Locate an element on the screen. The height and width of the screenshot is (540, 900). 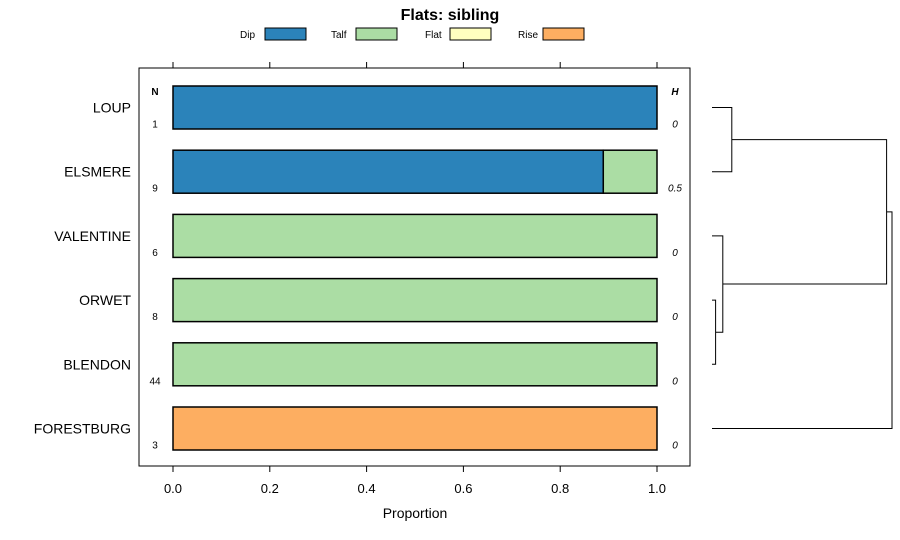
bar-loup-dip is located at coordinates (415, 107).